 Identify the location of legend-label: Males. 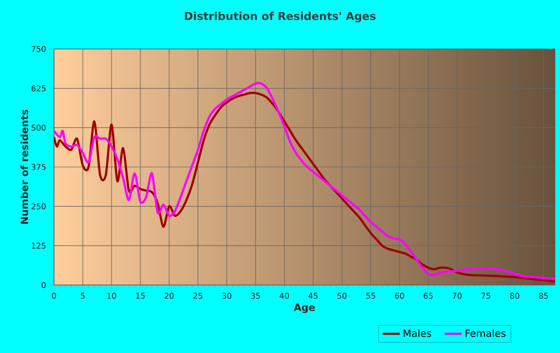
(418, 333).